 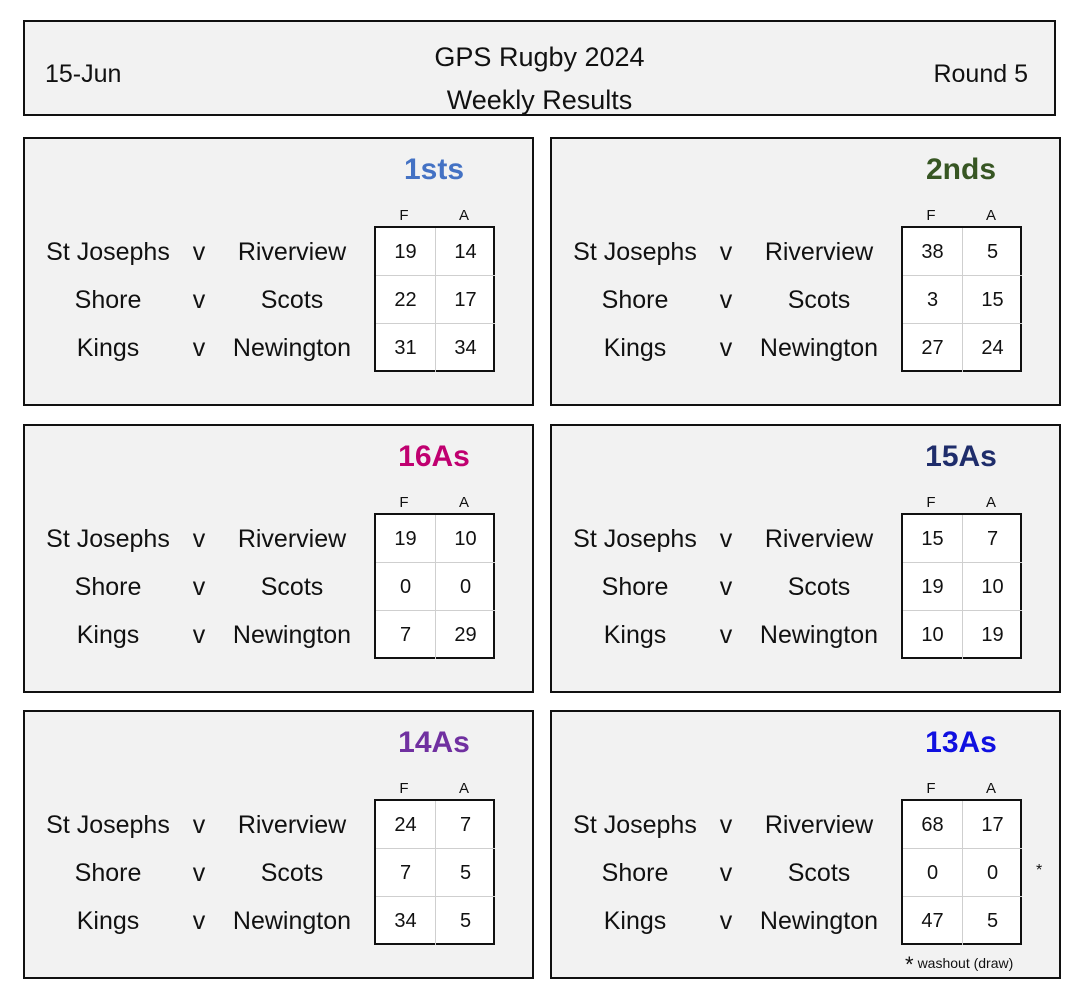 I want to click on grade-title: 1sts, so click(x=434, y=169).